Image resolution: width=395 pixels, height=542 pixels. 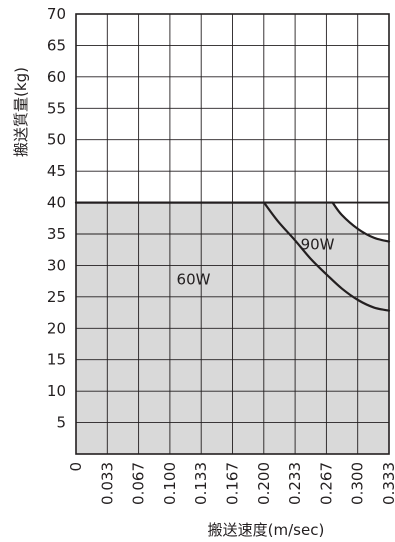 What do you see at coordinates (107, 483) in the screenshot?
I see `x-tick-label: 0.033` at bounding box center [107, 483].